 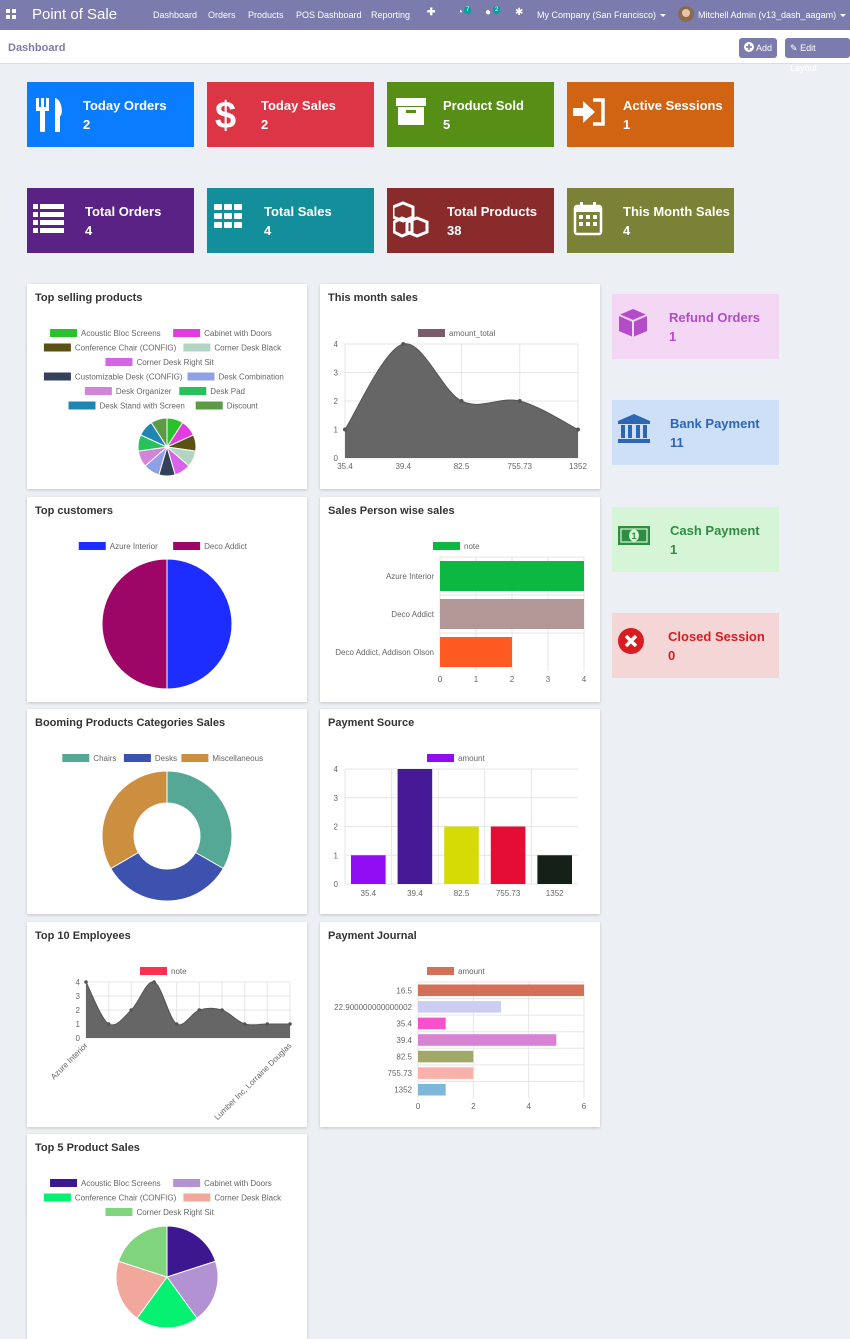 I want to click on x-tick-label: 0, so click(x=440, y=679).